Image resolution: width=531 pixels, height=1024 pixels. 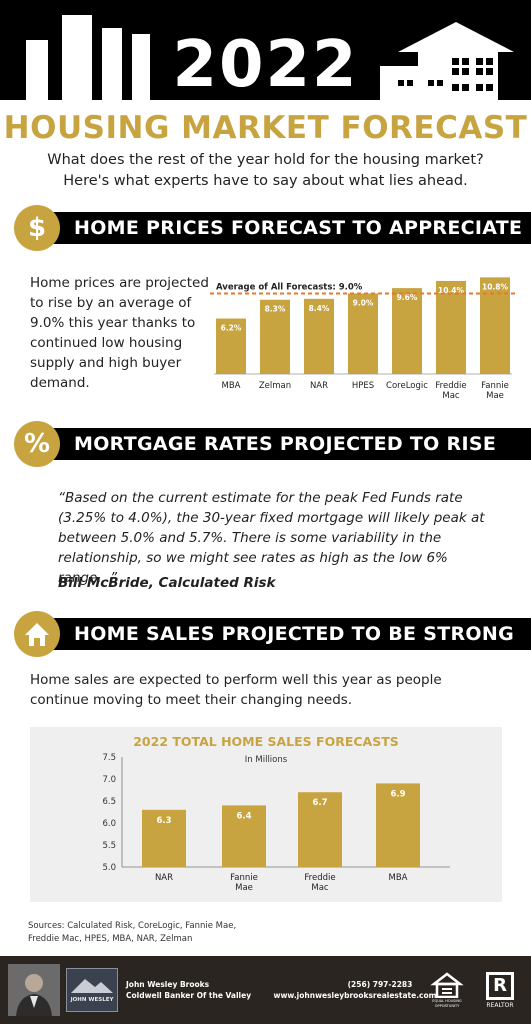 I want to click on agent-name: John Wesley Brooks, so click(x=168, y=984).